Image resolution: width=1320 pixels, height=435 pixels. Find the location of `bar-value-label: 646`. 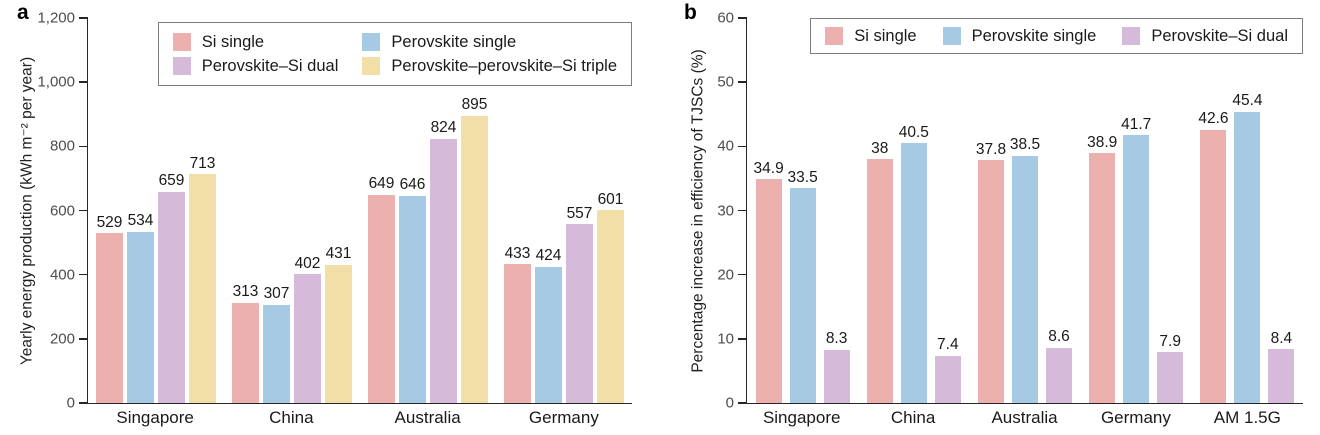

bar-value-label: 646 is located at coordinates (412, 185).